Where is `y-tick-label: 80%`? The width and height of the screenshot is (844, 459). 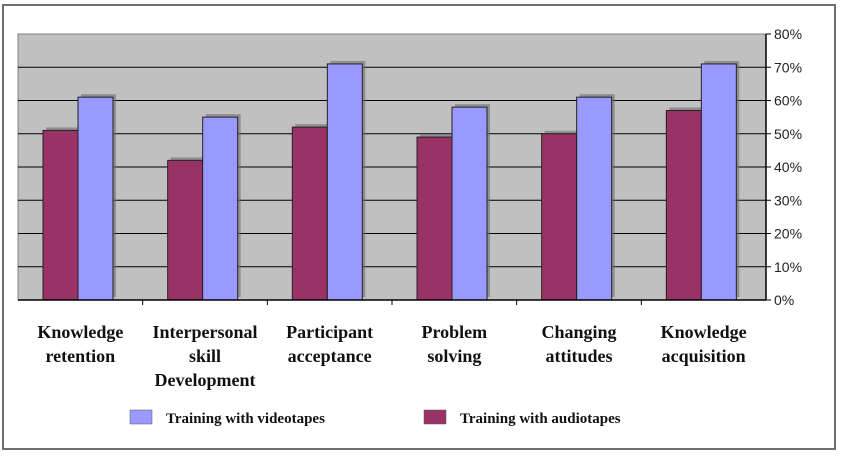 y-tick-label: 80% is located at coordinates (788, 34).